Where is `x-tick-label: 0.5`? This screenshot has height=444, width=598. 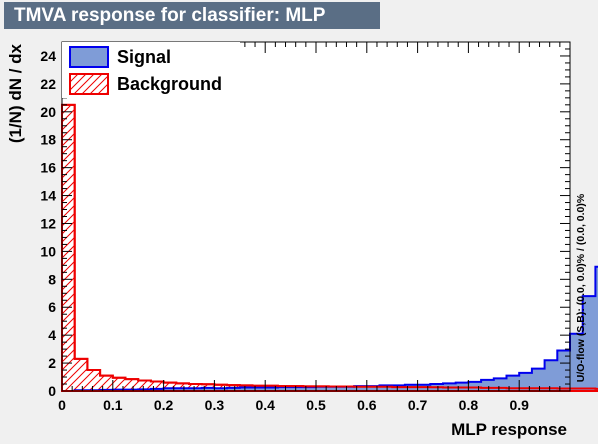
x-tick-label: 0.5 is located at coordinates (316, 405).